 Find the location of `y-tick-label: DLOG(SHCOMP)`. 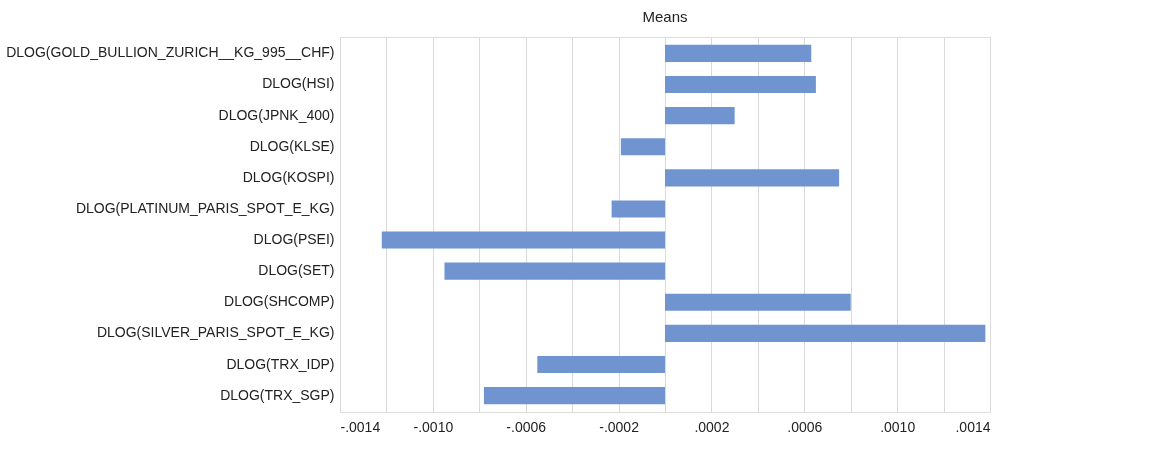

y-tick-label: DLOG(SHCOMP) is located at coordinates (279, 301).